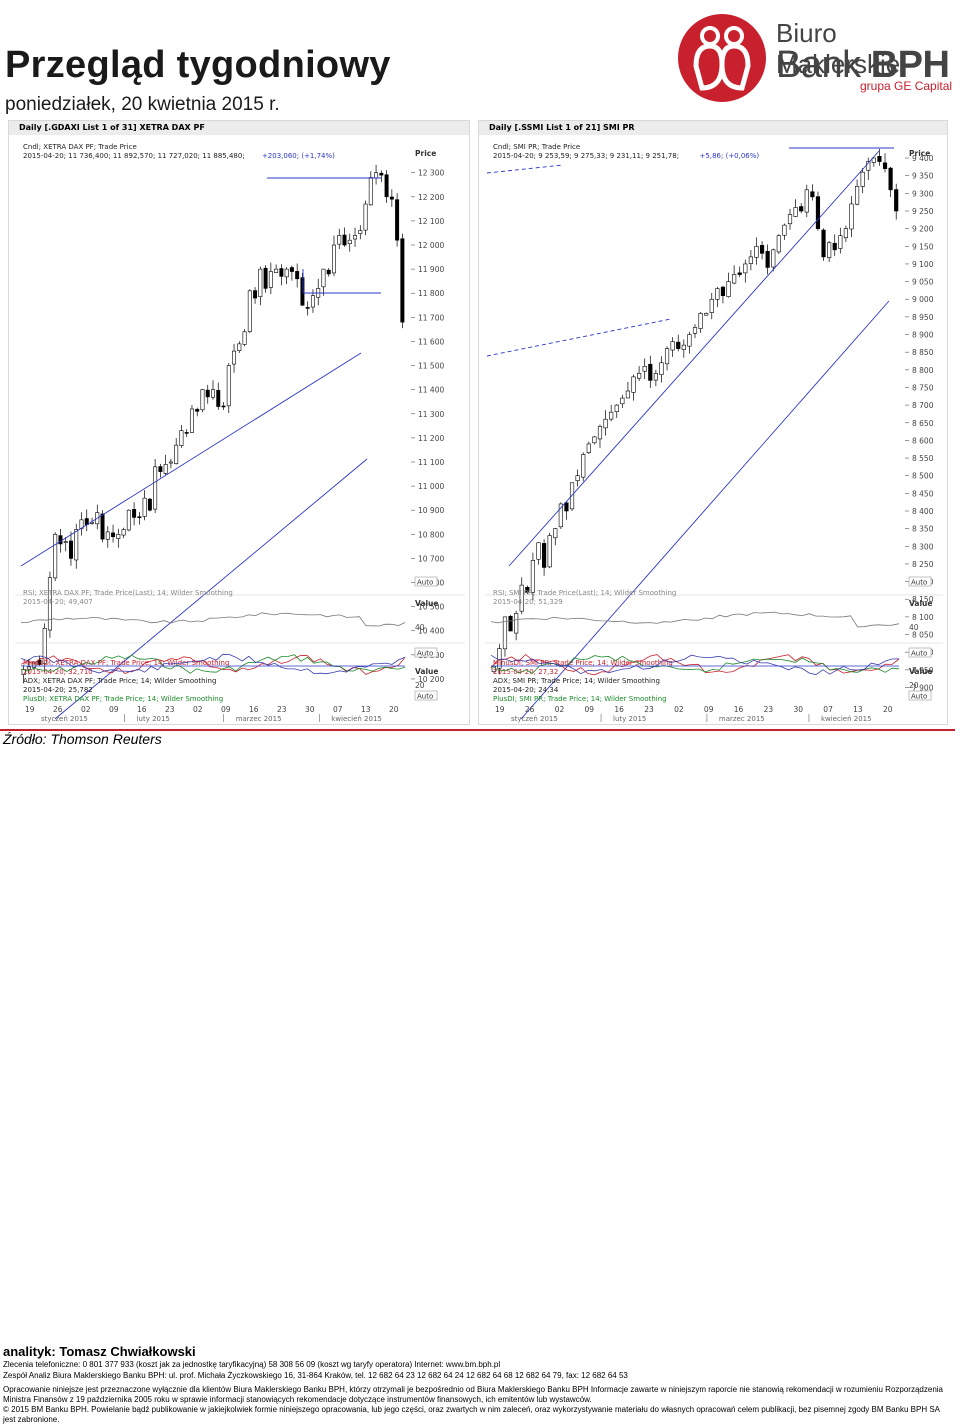  Describe the element at coordinates (923, 229) in the screenshot. I see `y-tick-label: 9 200` at that location.